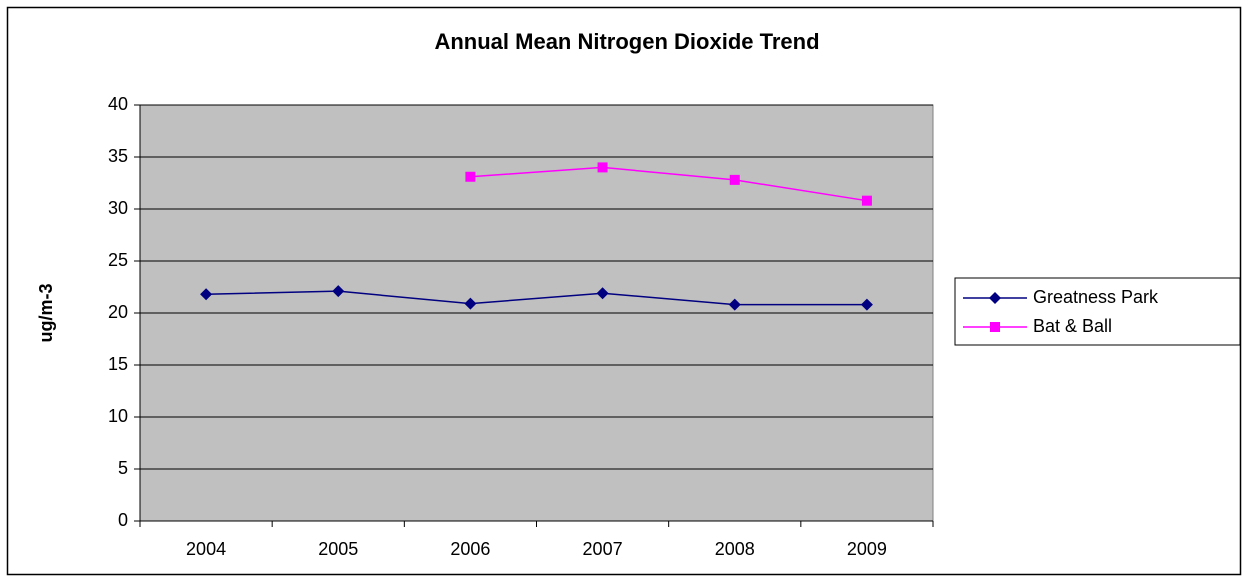 The image size is (1248, 581). Describe the element at coordinates (118, 364) in the screenshot. I see `y-tick-label: 15` at that location.